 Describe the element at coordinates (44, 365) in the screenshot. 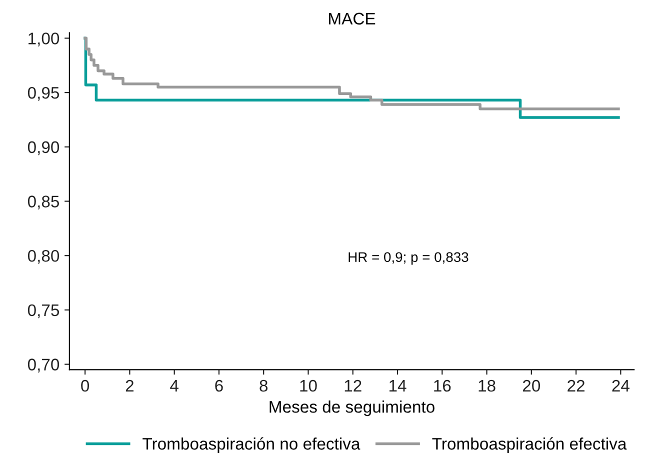

I see `y-tick-label: 0,70` at that location.